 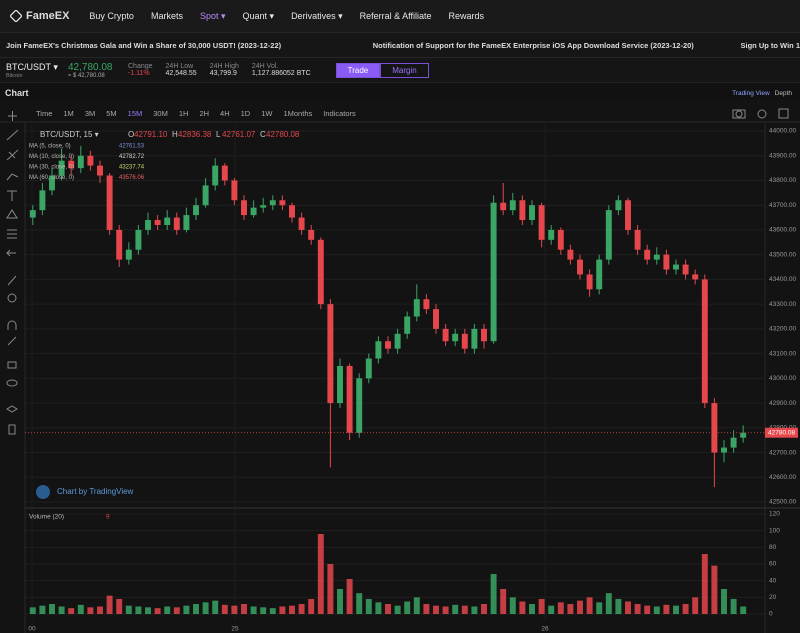 What do you see at coordinates (782, 329) in the screenshot?
I see `y-tick-label: 43200.00` at bounding box center [782, 329].